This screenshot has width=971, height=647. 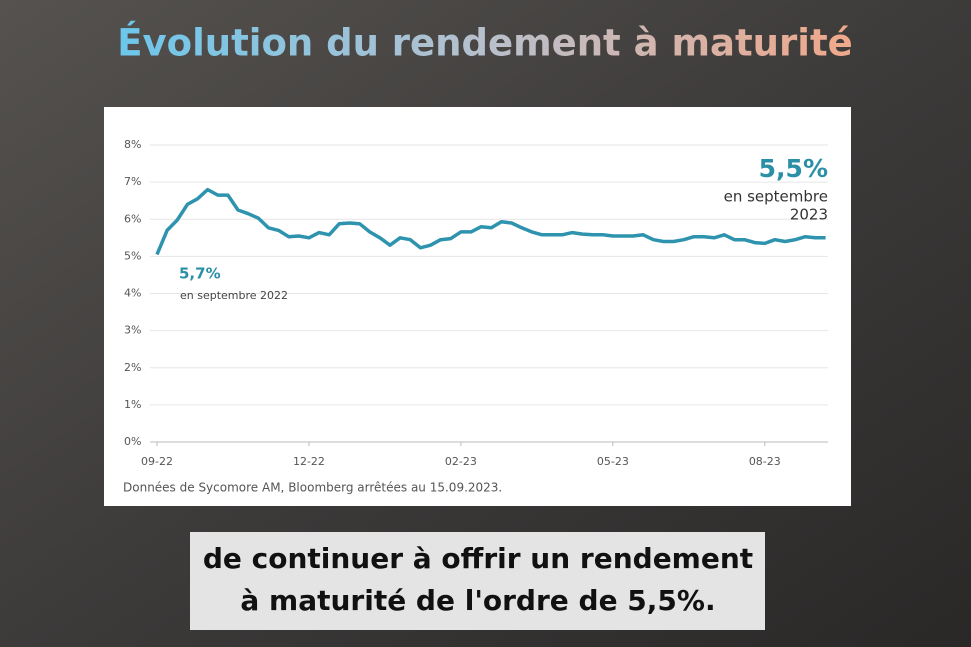 What do you see at coordinates (234, 295) in the screenshot?
I see `annotation-note: en septembre 2022` at bounding box center [234, 295].